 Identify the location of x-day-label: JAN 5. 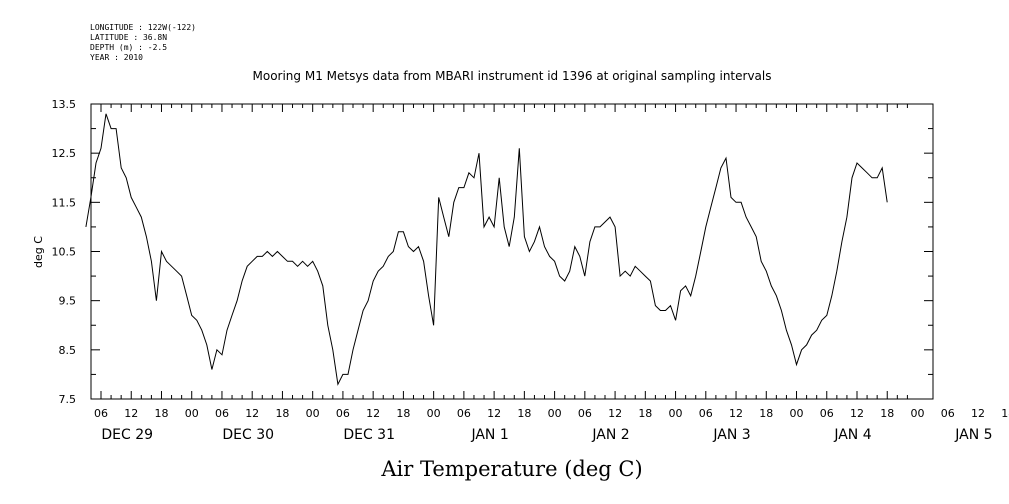
(973, 435).